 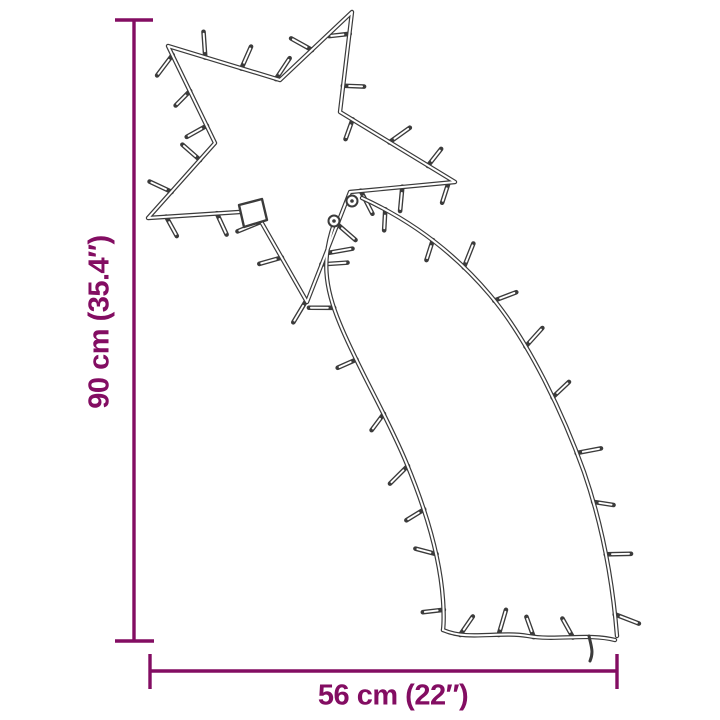 I want to click on wire-highlight-path, so click(x=385, y=427).